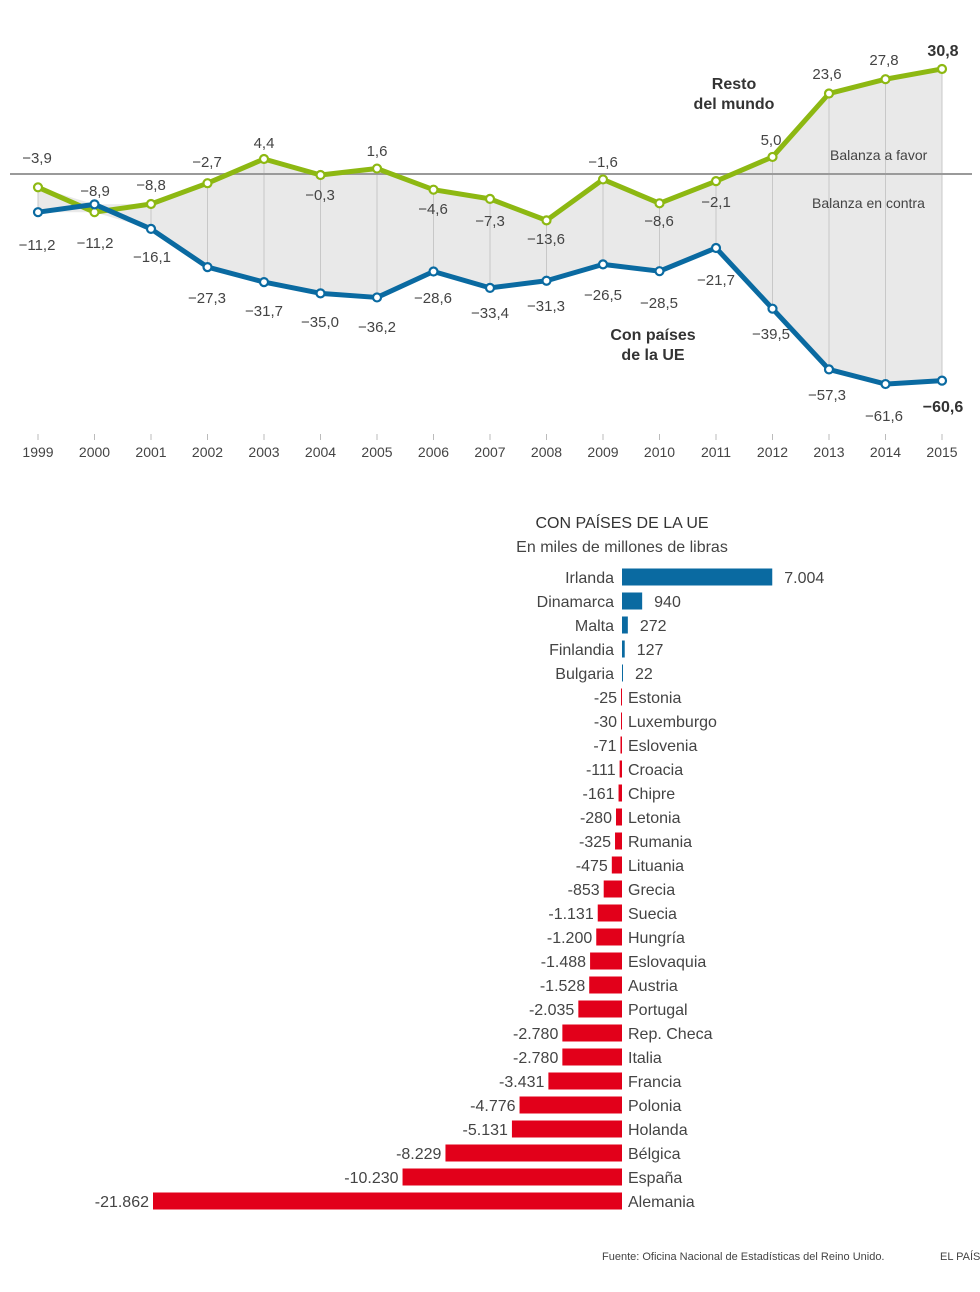 Image resolution: width=980 pixels, height=1292 pixels. What do you see at coordinates (570, 914) in the screenshot?
I see `bar-value-label: -1.131` at bounding box center [570, 914].